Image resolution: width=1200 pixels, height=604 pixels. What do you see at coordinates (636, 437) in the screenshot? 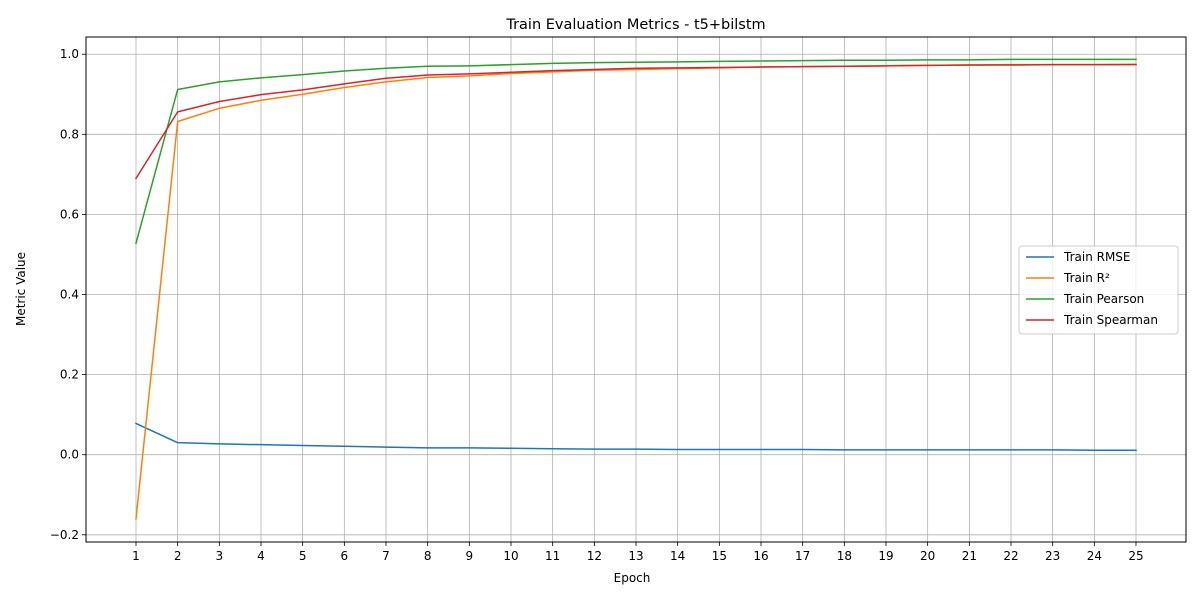
I see `series-line-train-rmse` at bounding box center [636, 437].